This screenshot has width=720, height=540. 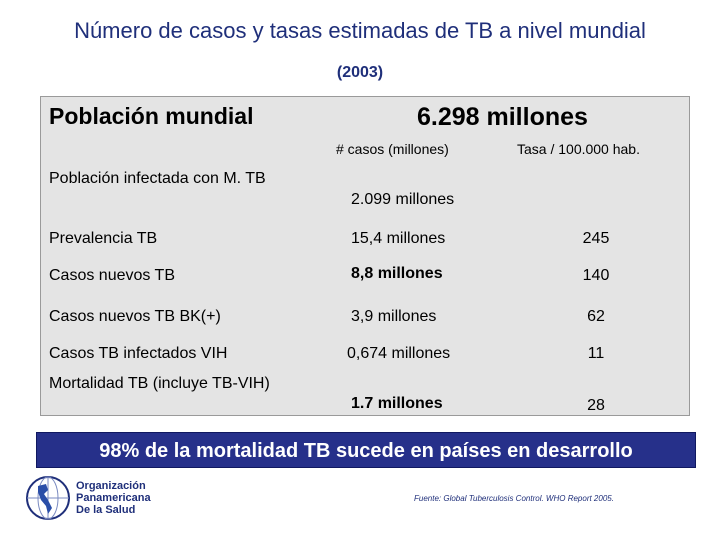 What do you see at coordinates (138, 353) in the screenshot?
I see `row-label-hiv: Casos TB infectados VIH` at bounding box center [138, 353].